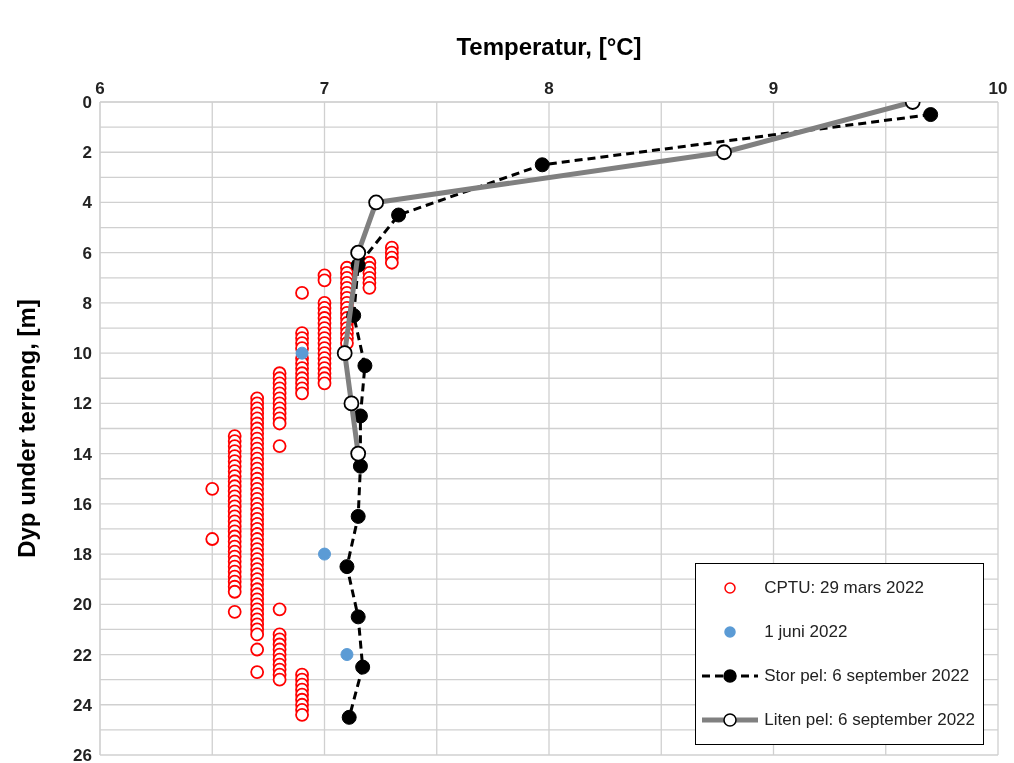  I want to click on y-tick-label: 10, so click(82, 354).